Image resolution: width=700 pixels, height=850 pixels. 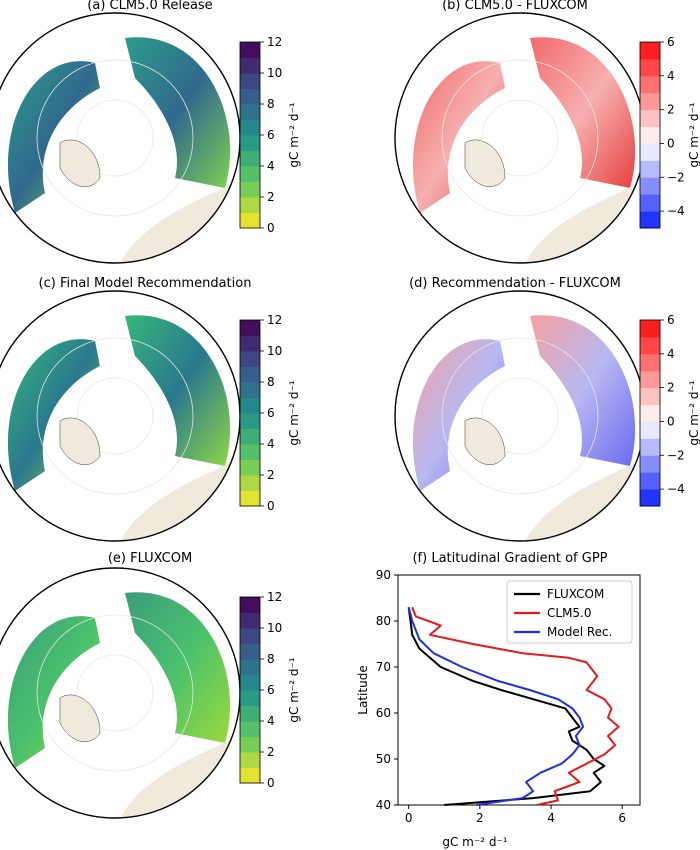 What do you see at coordinates (383, 621) in the screenshot?
I see `y-tick-label: 80` at bounding box center [383, 621].